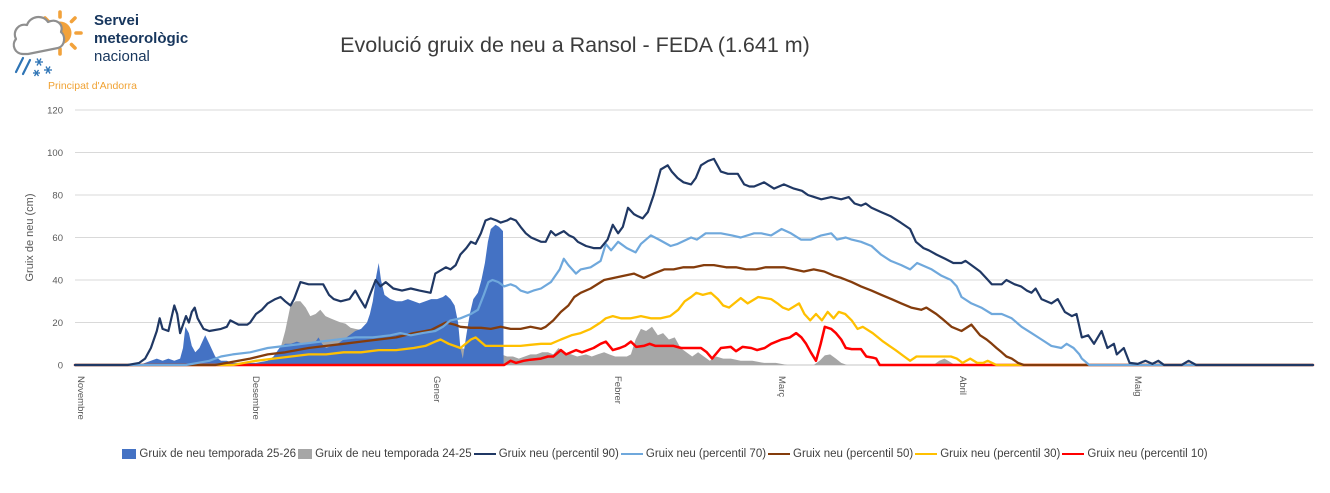 The image size is (1330, 493). What do you see at coordinates (255, 398) in the screenshot?
I see `x-month-label: Desembre` at bounding box center [255, 398].